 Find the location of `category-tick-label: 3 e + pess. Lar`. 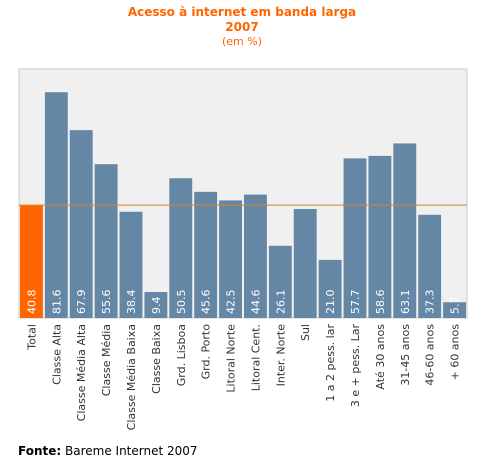

category-tick-label: 3 e + pess. Lar is located at coordinates (355, 366).